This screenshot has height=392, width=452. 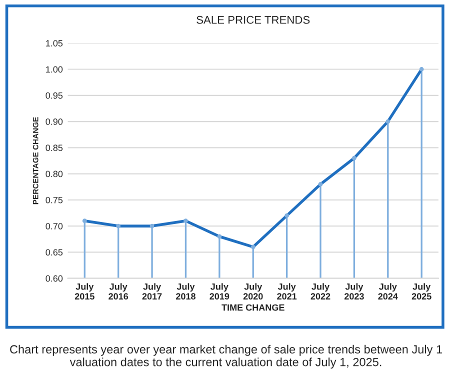 I want to click on x-tick-label: July 2016, so click(x=118, y=291).